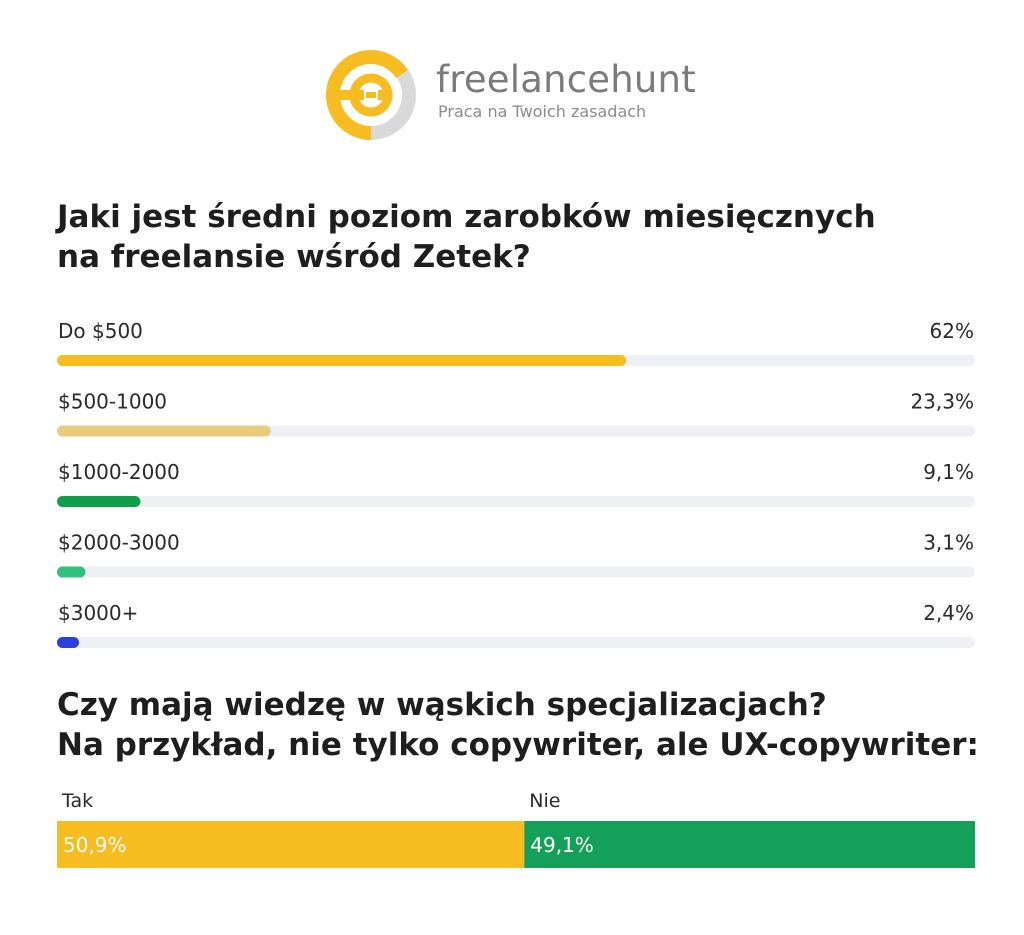 This screenshot has height=935, width=1024. I want to click on brand-logo: freelancehunt Praca na Twoich zasadach, so click(526, 95).